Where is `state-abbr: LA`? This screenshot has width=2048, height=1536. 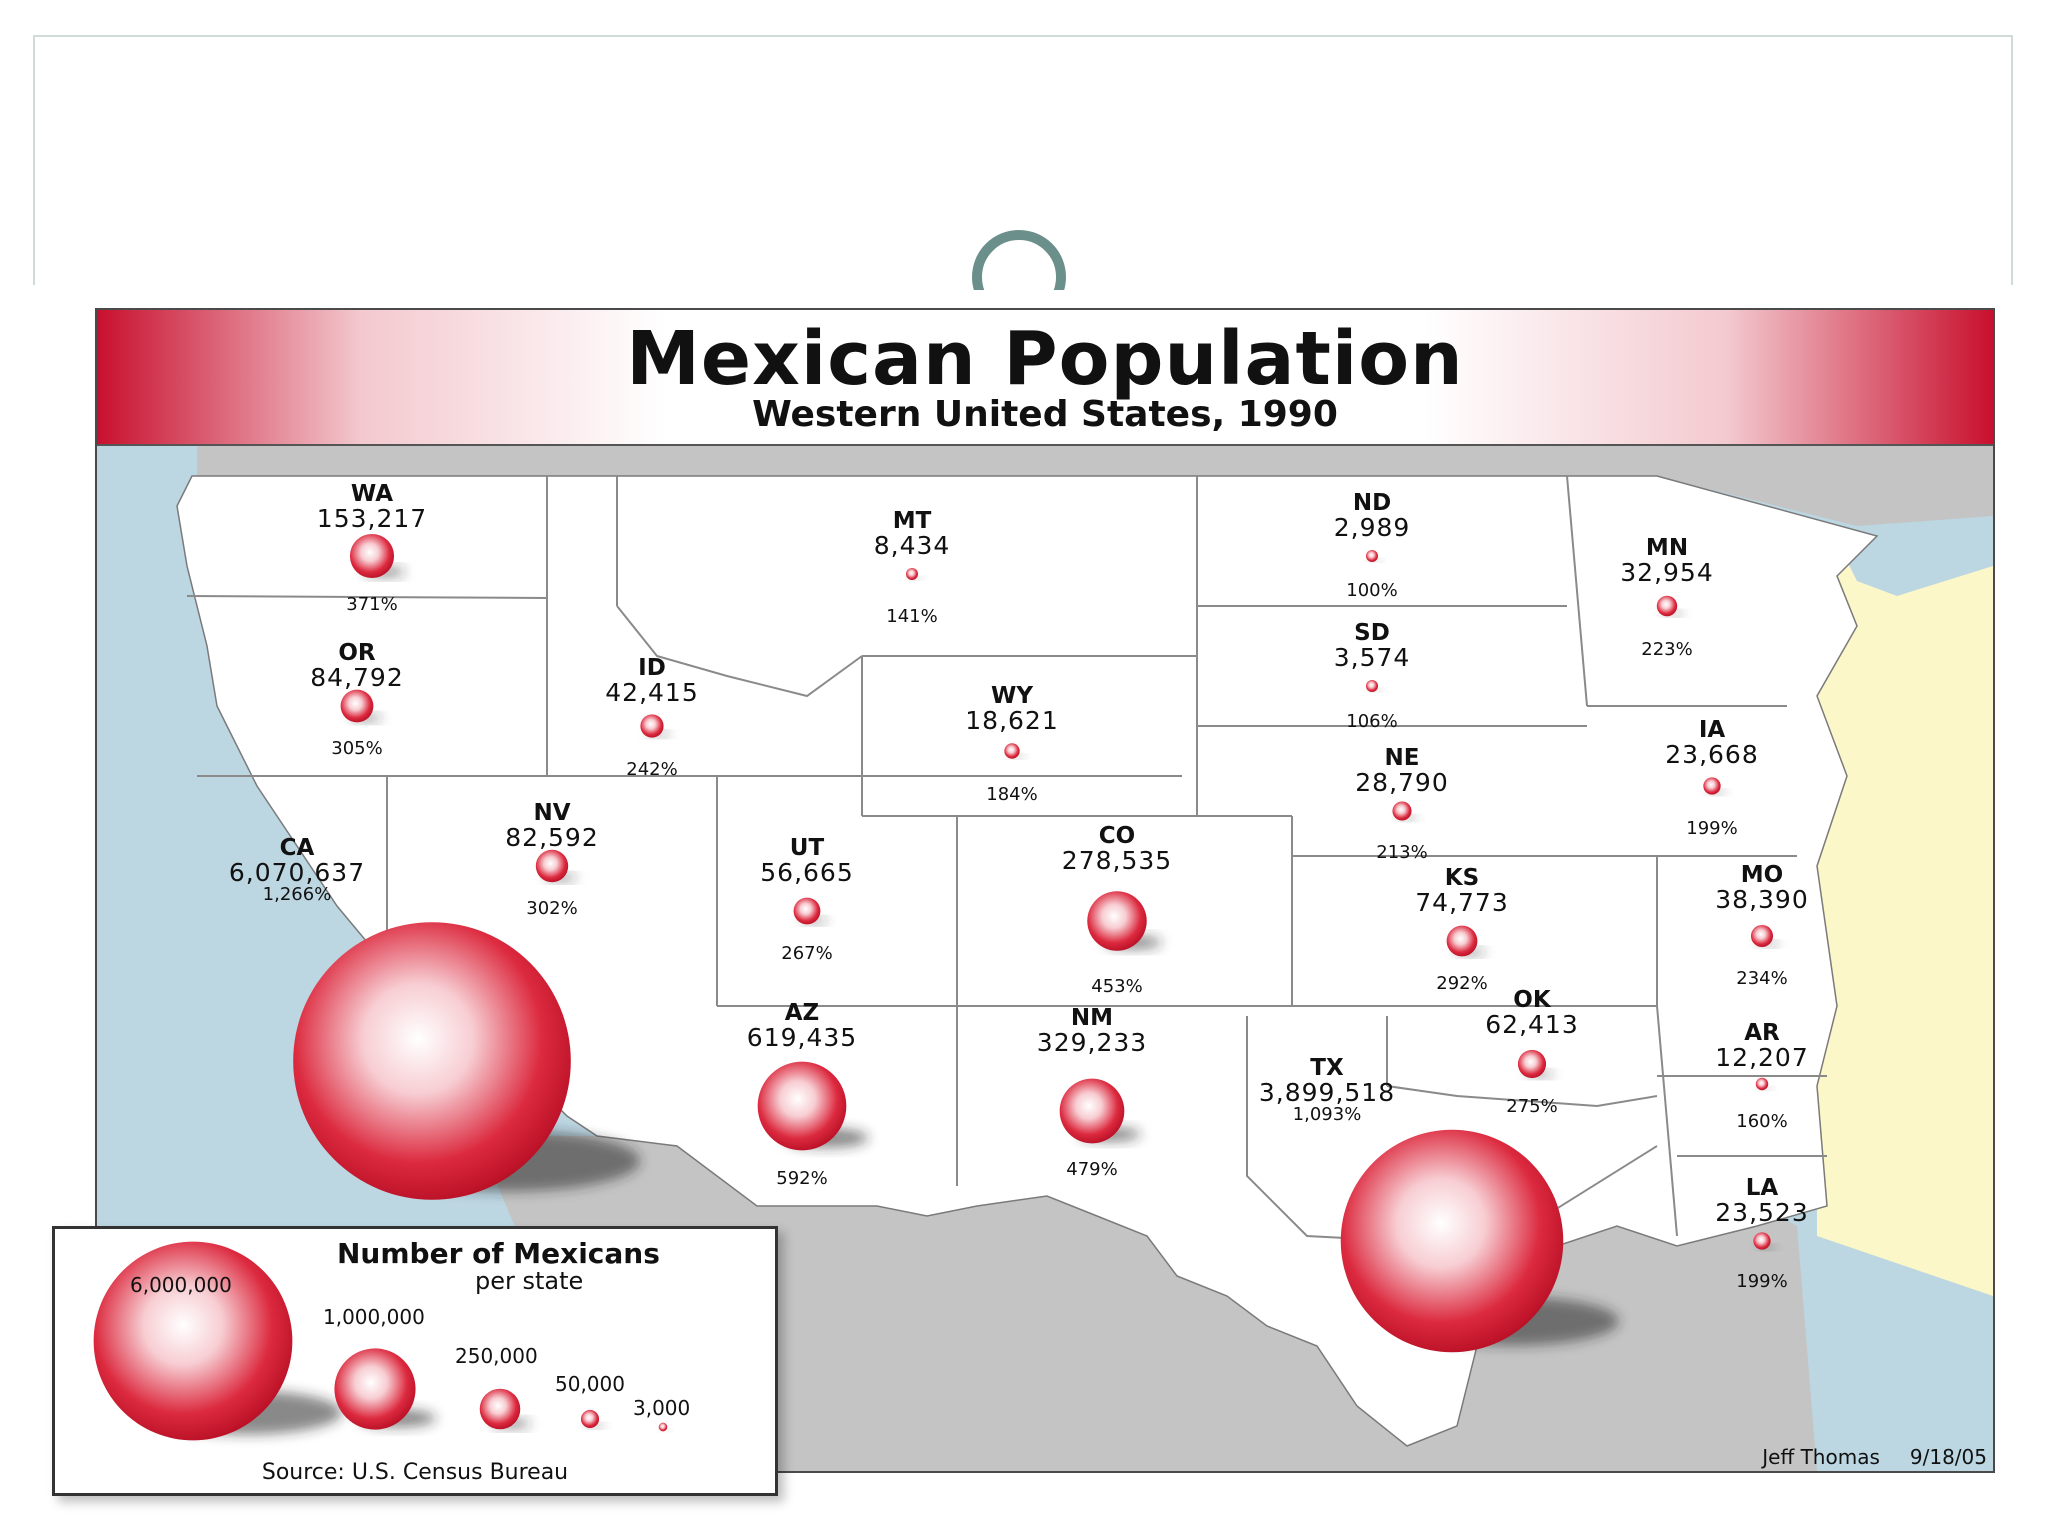 state-abbr: LA is located at coordinates (1762, 1188).